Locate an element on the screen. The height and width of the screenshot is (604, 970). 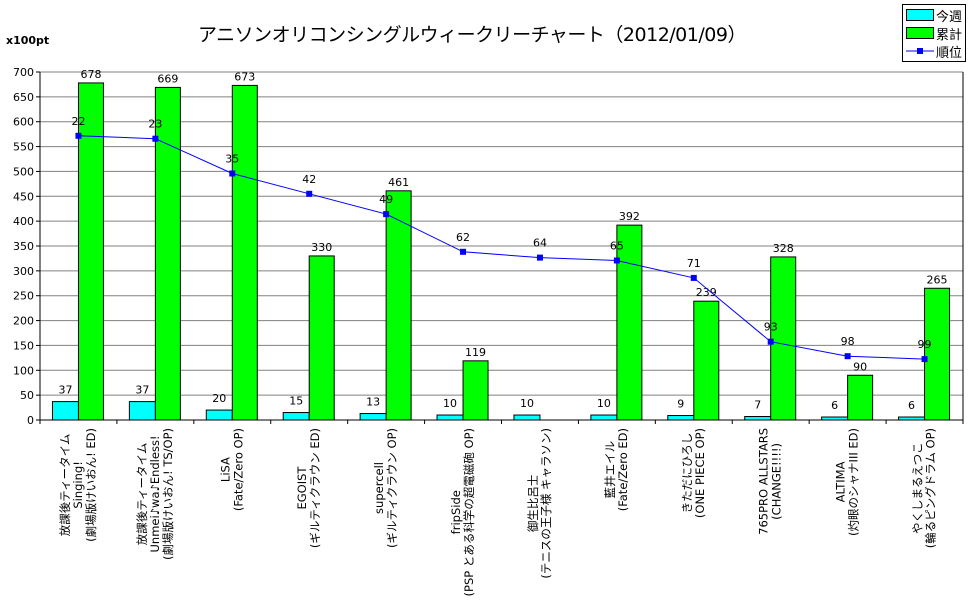
legend: 今週 累計 順位 is located at coordinates (934, 33).